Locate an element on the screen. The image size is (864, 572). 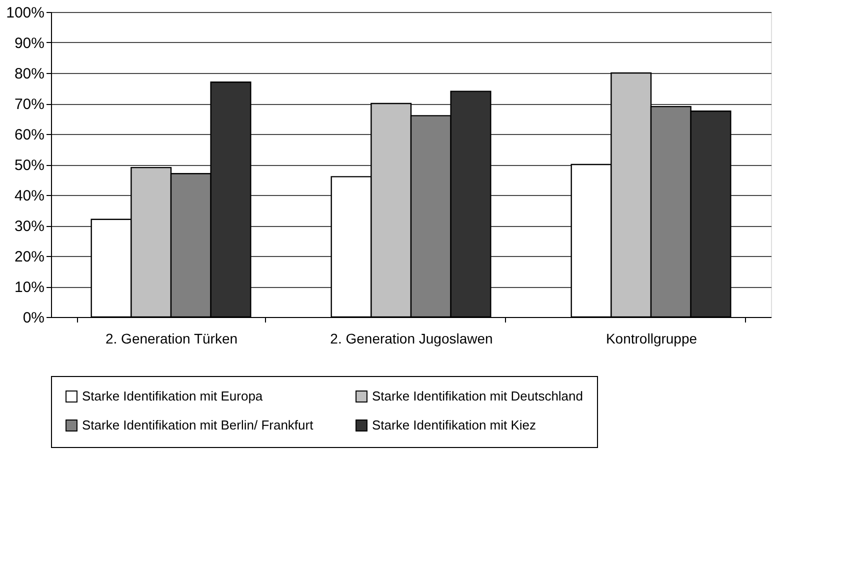
y-tick-label: 100% is located at coordinates (25, 13).